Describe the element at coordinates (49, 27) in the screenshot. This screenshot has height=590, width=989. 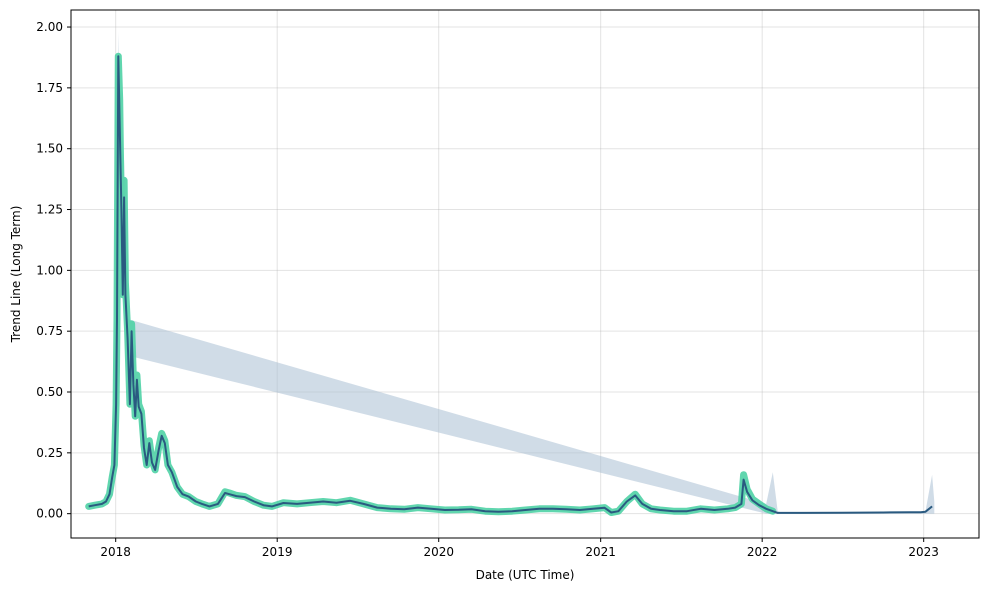
I see `y-tick-label: 2.00` at that location.